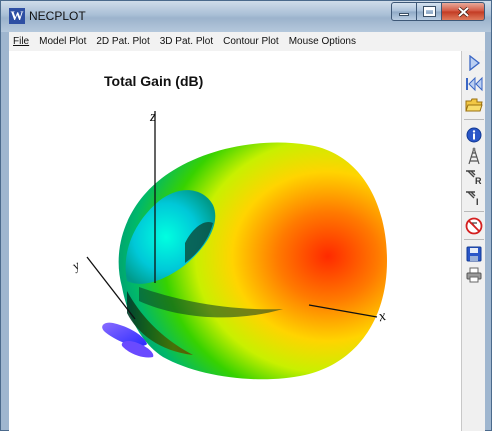  I want to click on play-button, so click(474, 63).